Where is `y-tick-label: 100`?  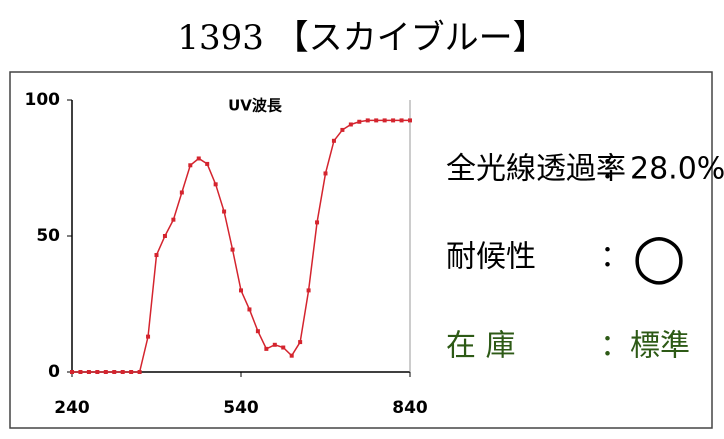
y-tick-label: 100 is located at coordinates (43, 100).